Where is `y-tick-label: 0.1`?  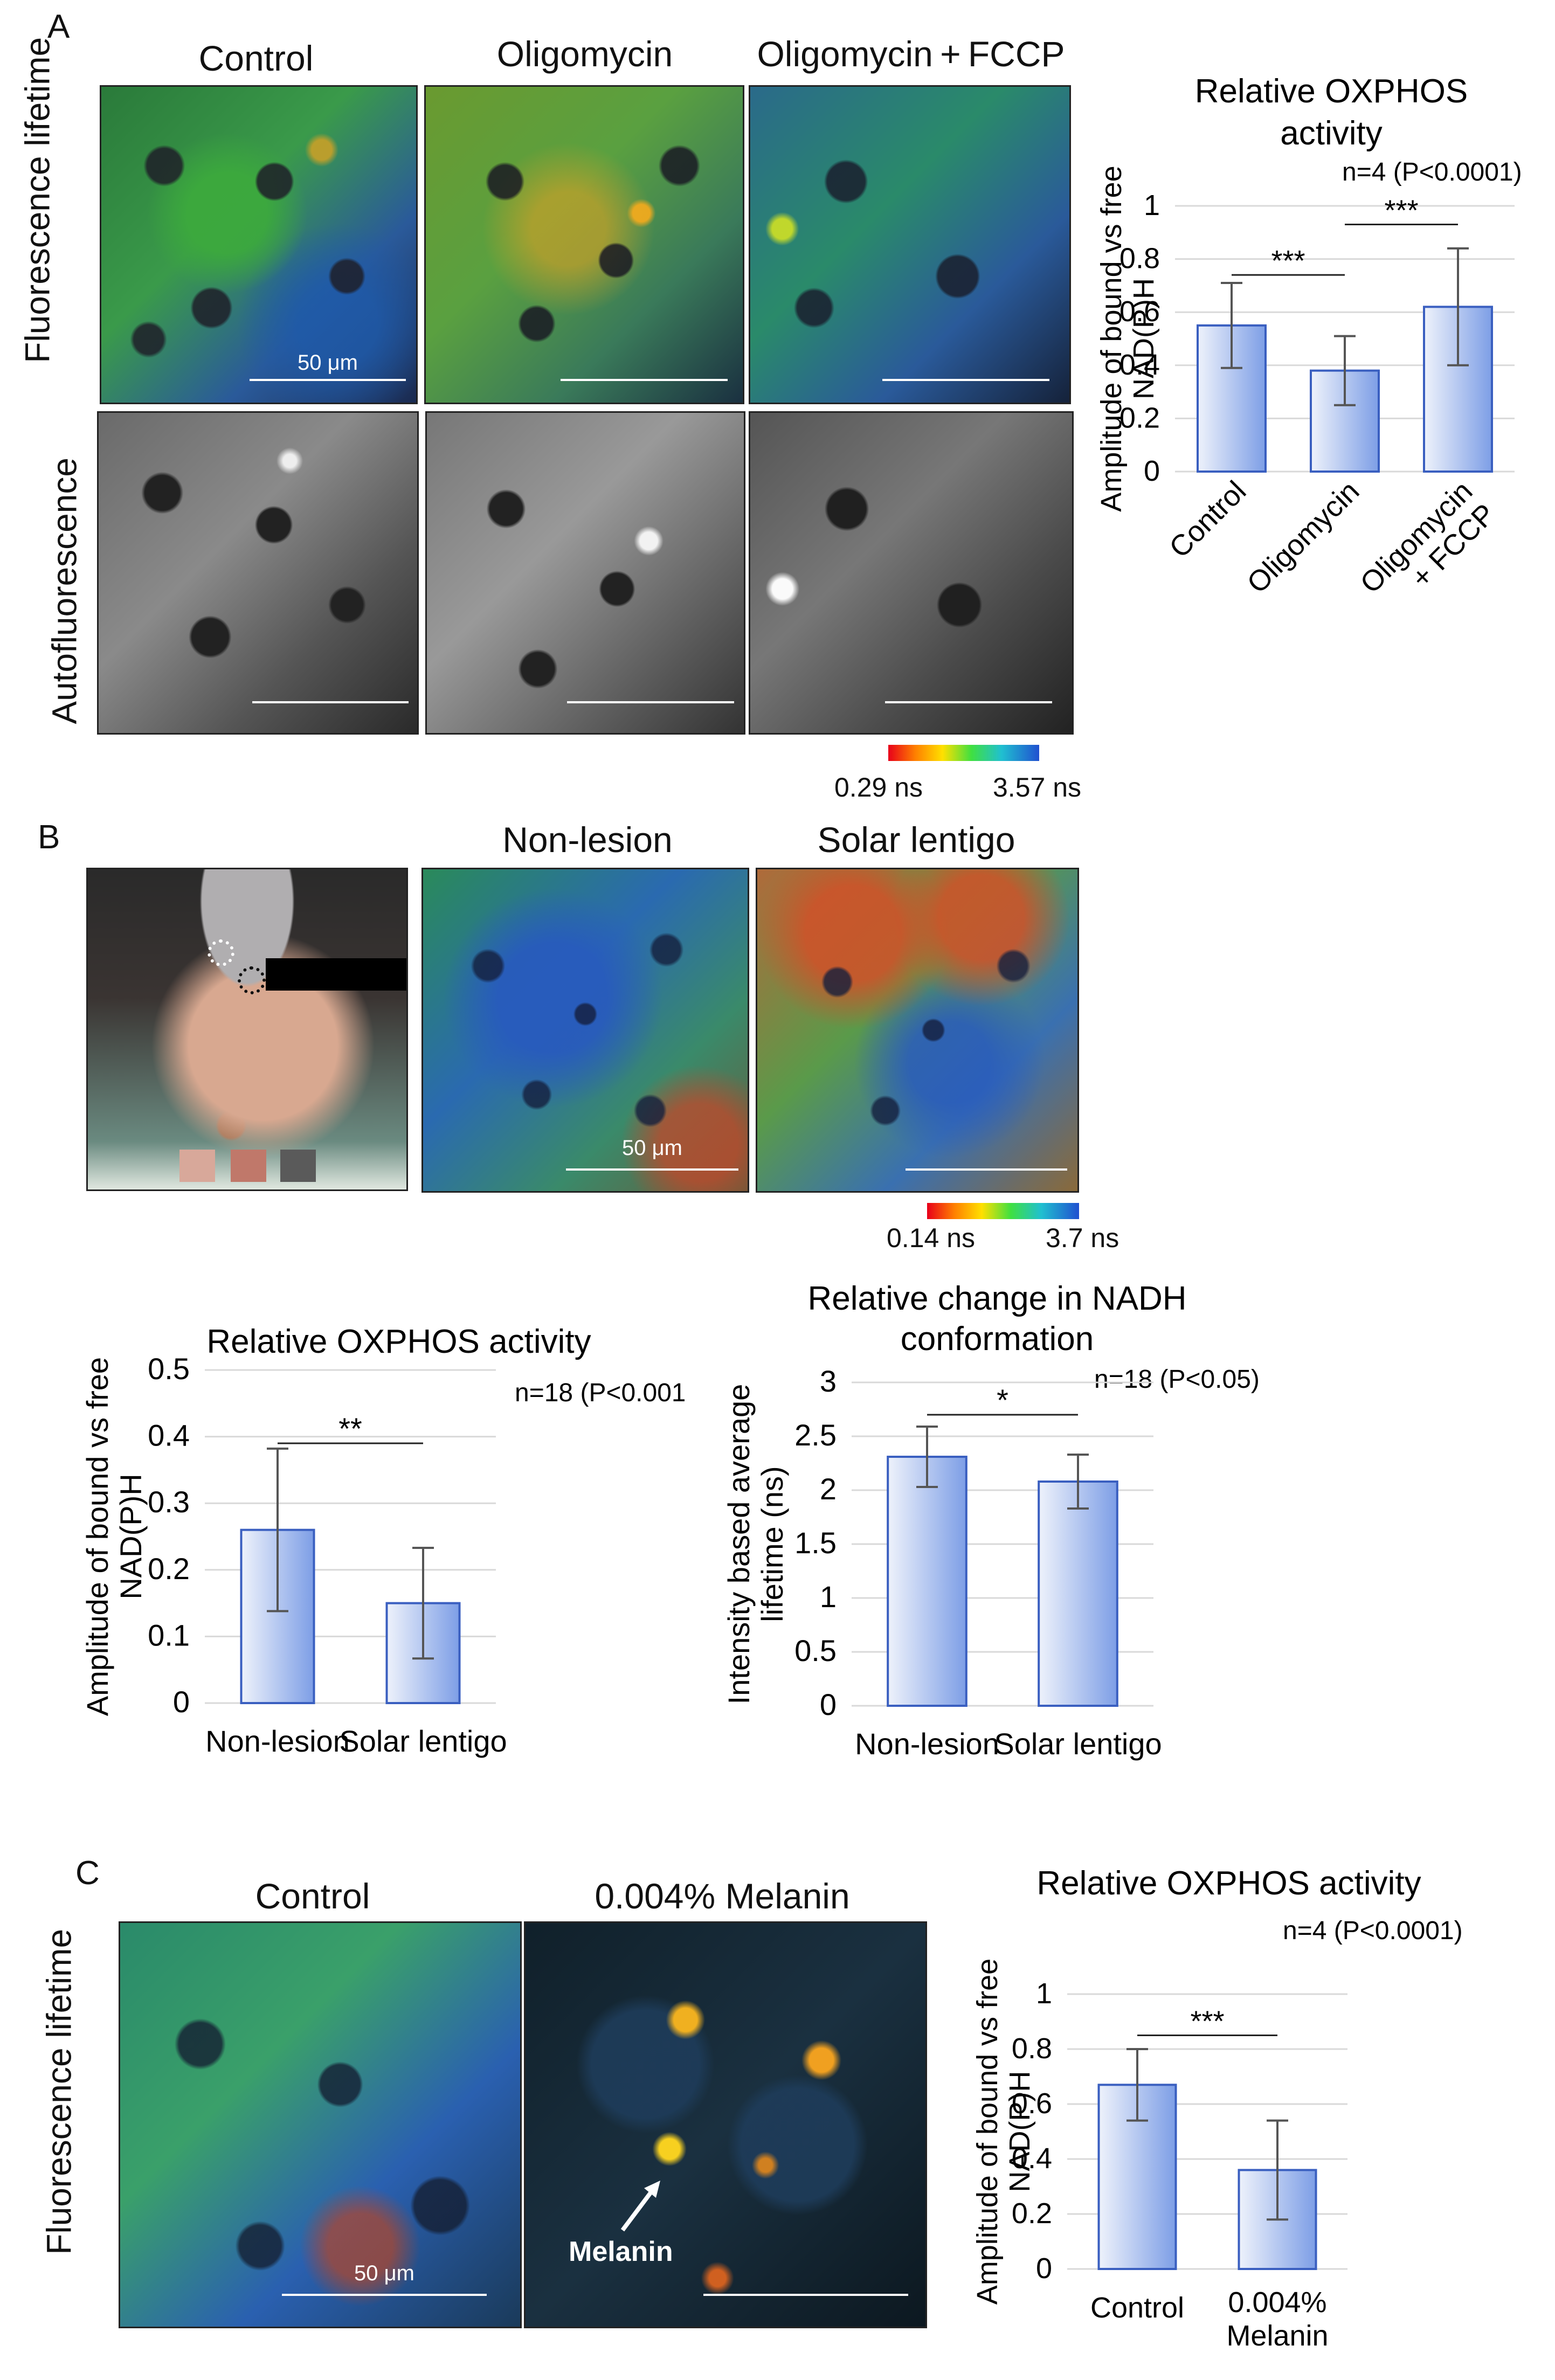
y-tick-label: 0.1 is located at coordinates (169, 1635).